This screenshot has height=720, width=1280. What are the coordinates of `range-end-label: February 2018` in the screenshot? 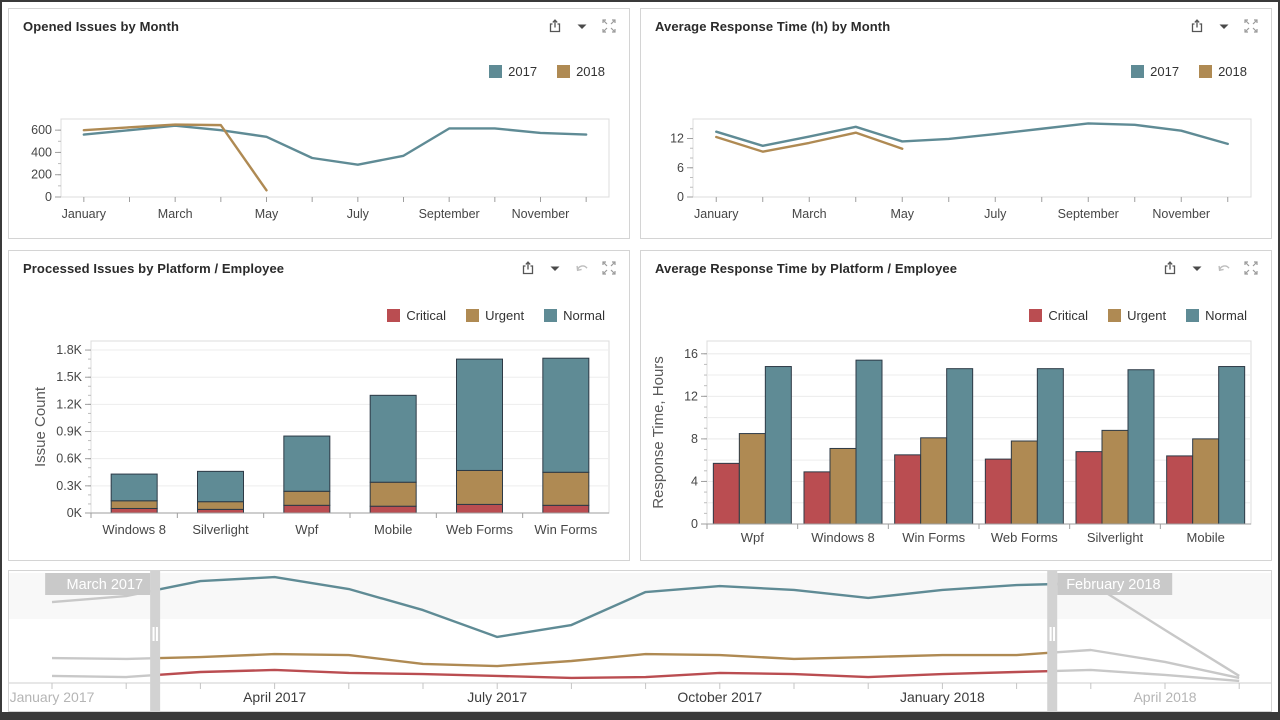 It's located at (1115, 584).